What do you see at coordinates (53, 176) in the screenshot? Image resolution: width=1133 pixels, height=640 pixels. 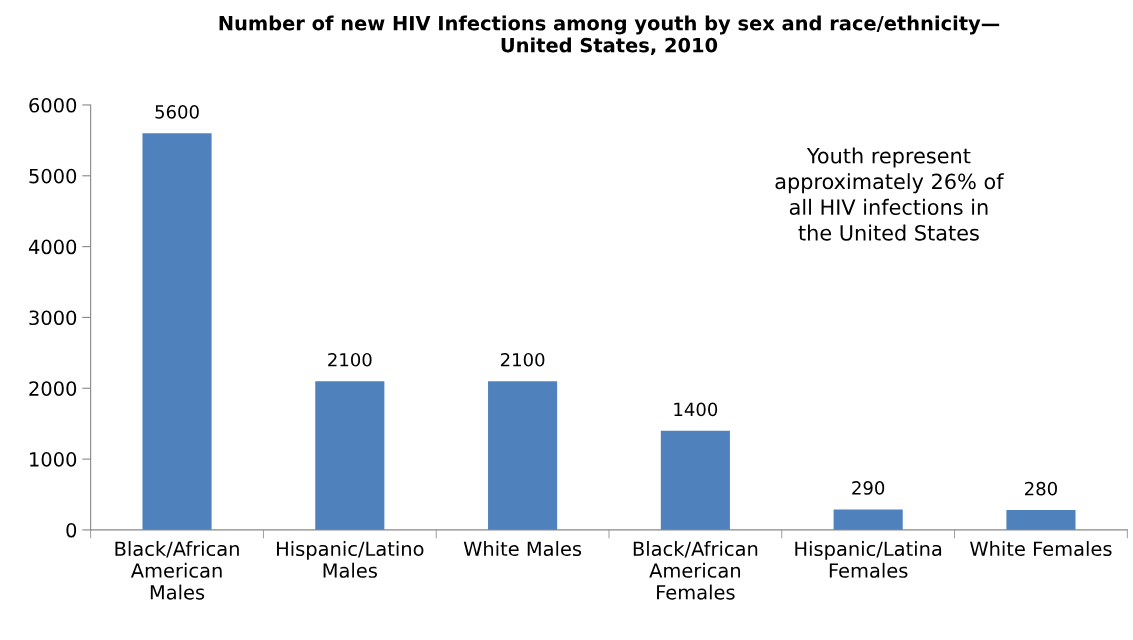 I see `y-tick-label: 5000` at bounding box center [53, 176].